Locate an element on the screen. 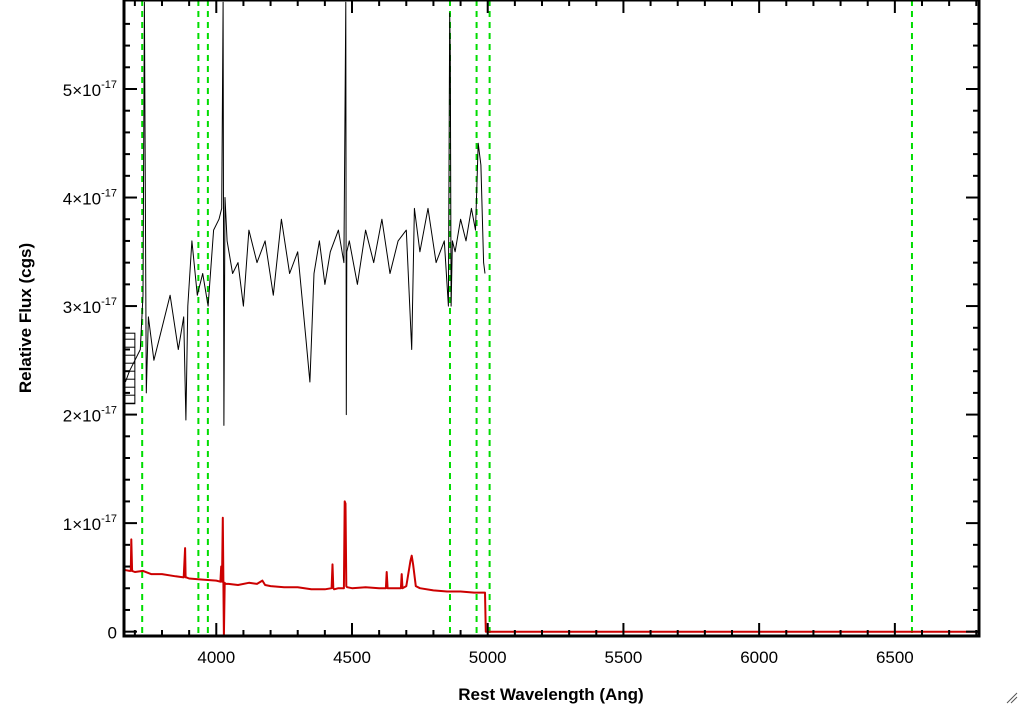  x-tick-label: 5000 is located at coordinates (488, 657).